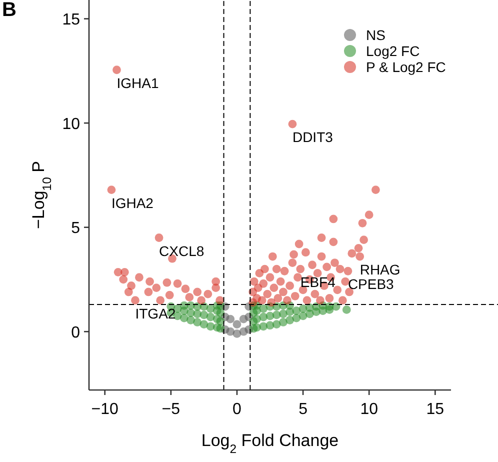 This screenshot has width=498, height=462. Describe the element at coordinates (371, 284) in the screenshot. I see `annotation: CPEB3` at that location.